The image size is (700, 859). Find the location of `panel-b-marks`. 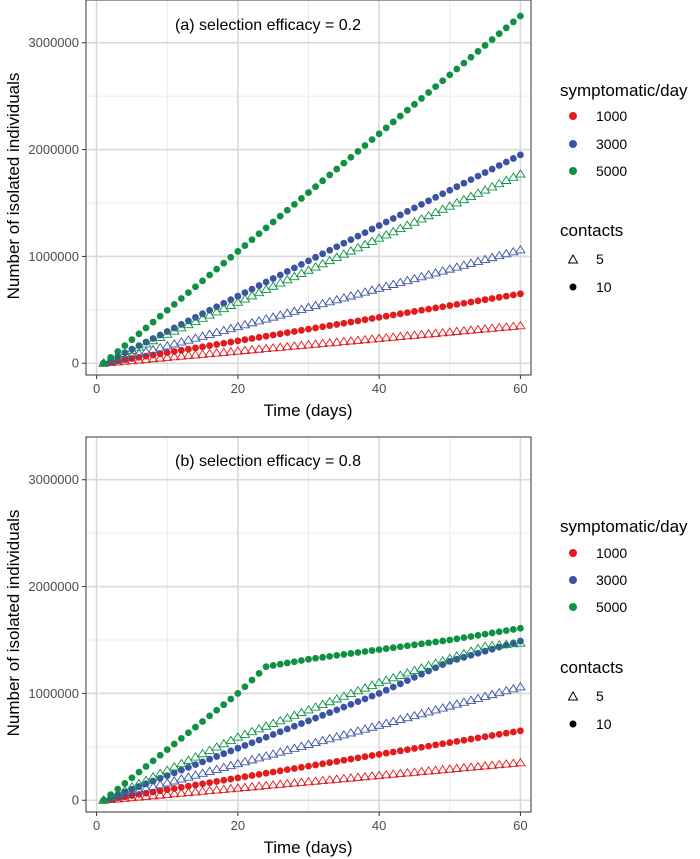

panel-b-marks is located at coordinates (312, 714).